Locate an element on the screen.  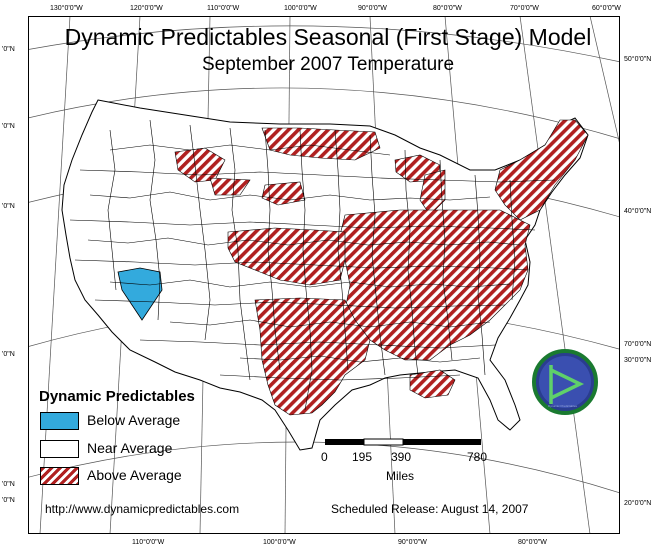
tick-top: 120°0'0"W is located at coordinates (146, 8).